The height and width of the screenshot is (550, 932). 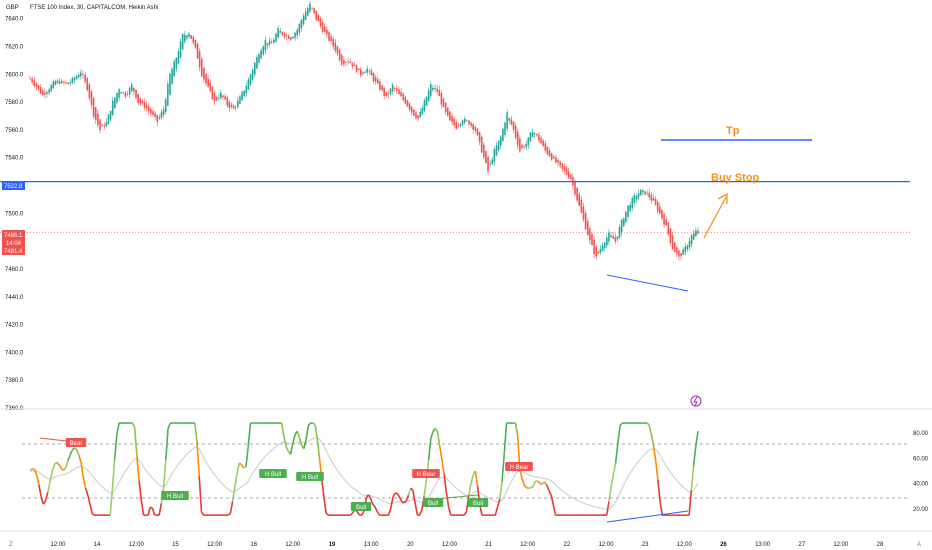 I want to click on time-tick: 22, so click(x=567, y=545).